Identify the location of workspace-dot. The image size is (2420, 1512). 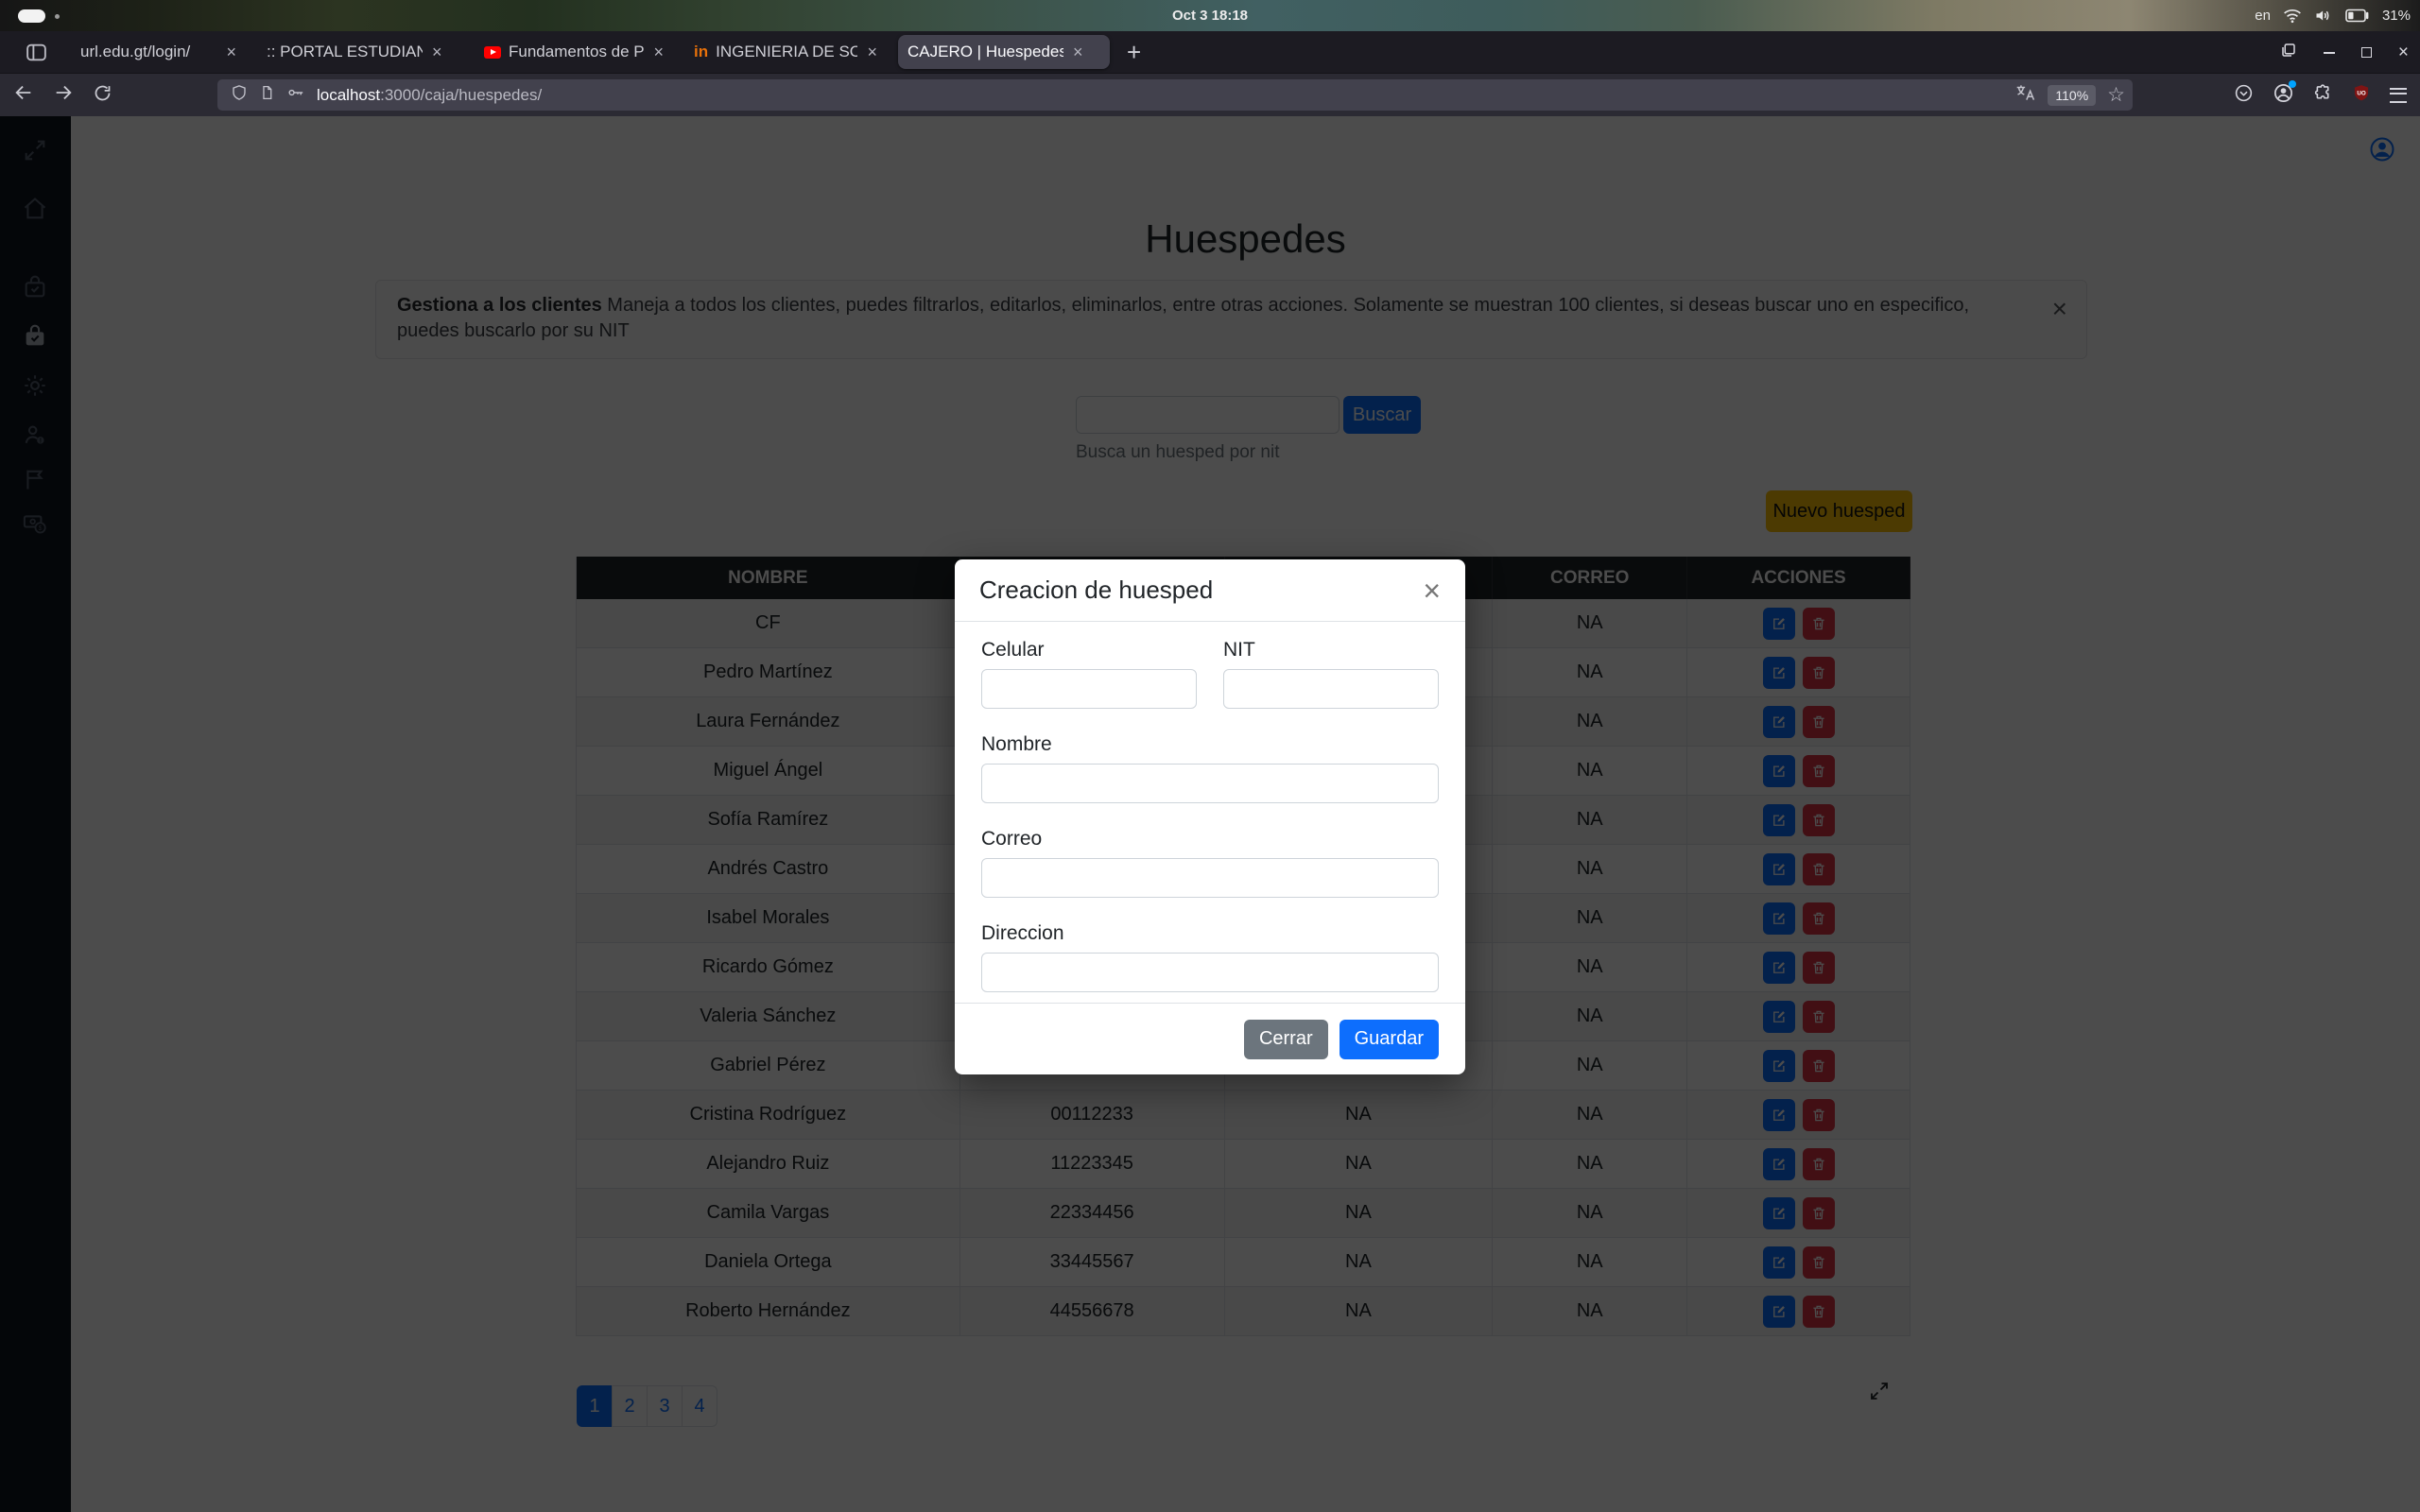
(57, 16).